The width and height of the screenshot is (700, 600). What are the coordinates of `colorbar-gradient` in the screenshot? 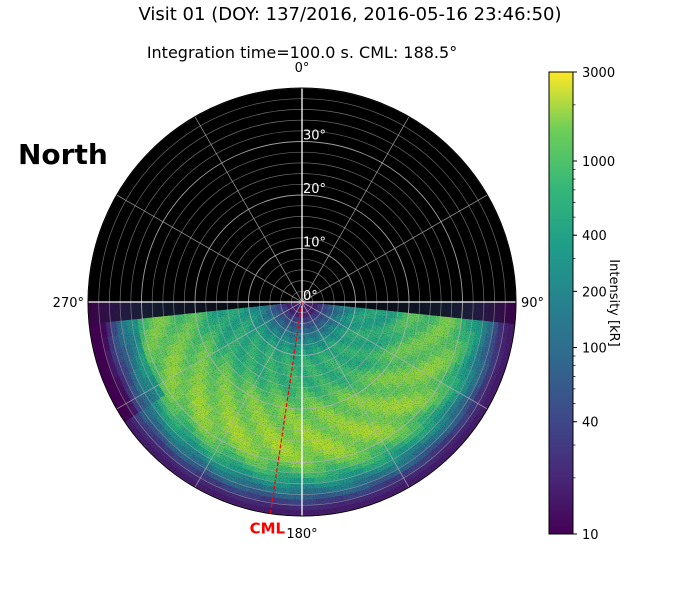 It's located at (561, 303).